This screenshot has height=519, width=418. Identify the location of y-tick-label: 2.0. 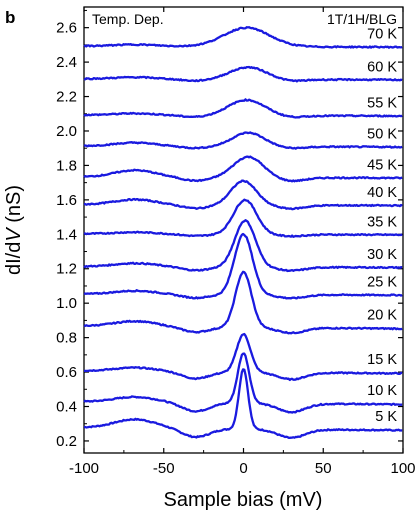
(66, 131).